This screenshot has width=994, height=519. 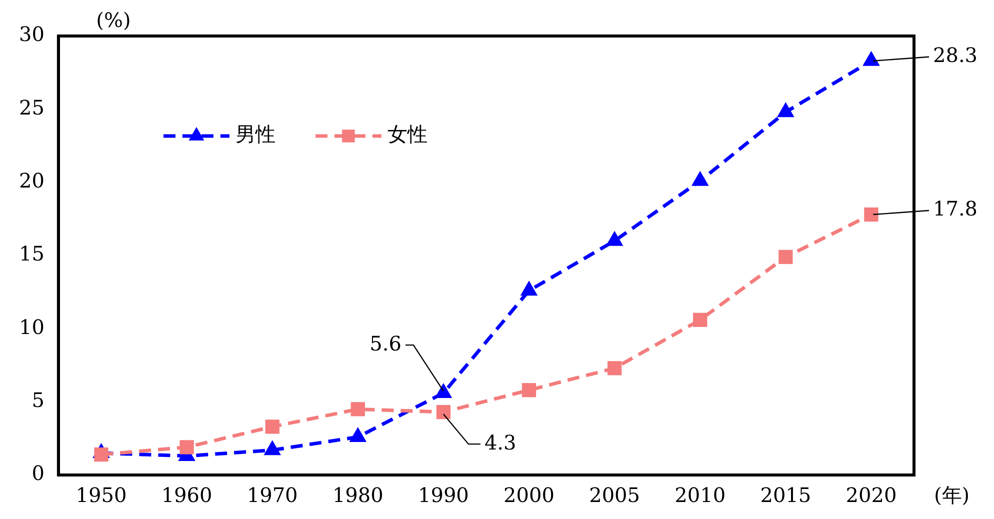 What do you see at coordinates (529, 495) in the screenshot?
I see `x-tick-label: 2000` at bounding box center [529, 495].